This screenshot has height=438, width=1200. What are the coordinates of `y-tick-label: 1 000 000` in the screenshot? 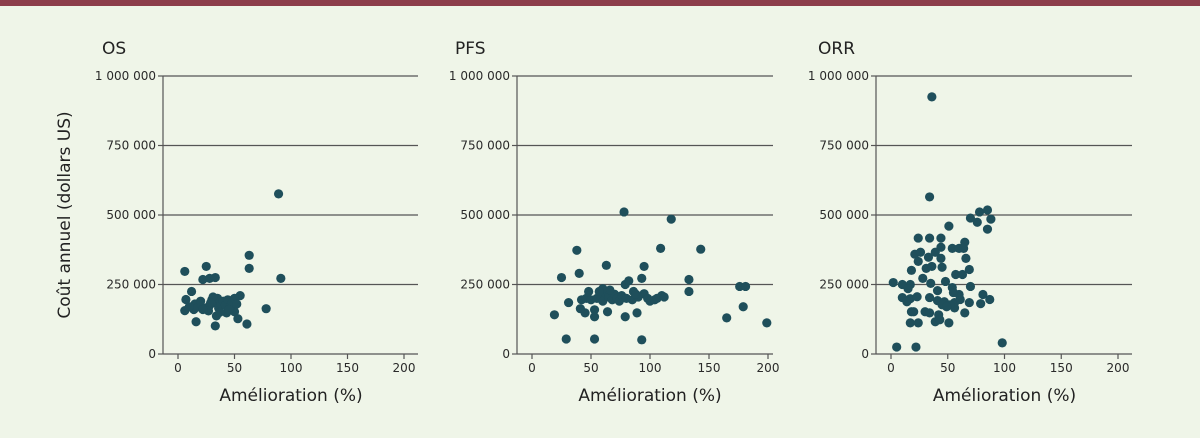 It's located at (125, 76).